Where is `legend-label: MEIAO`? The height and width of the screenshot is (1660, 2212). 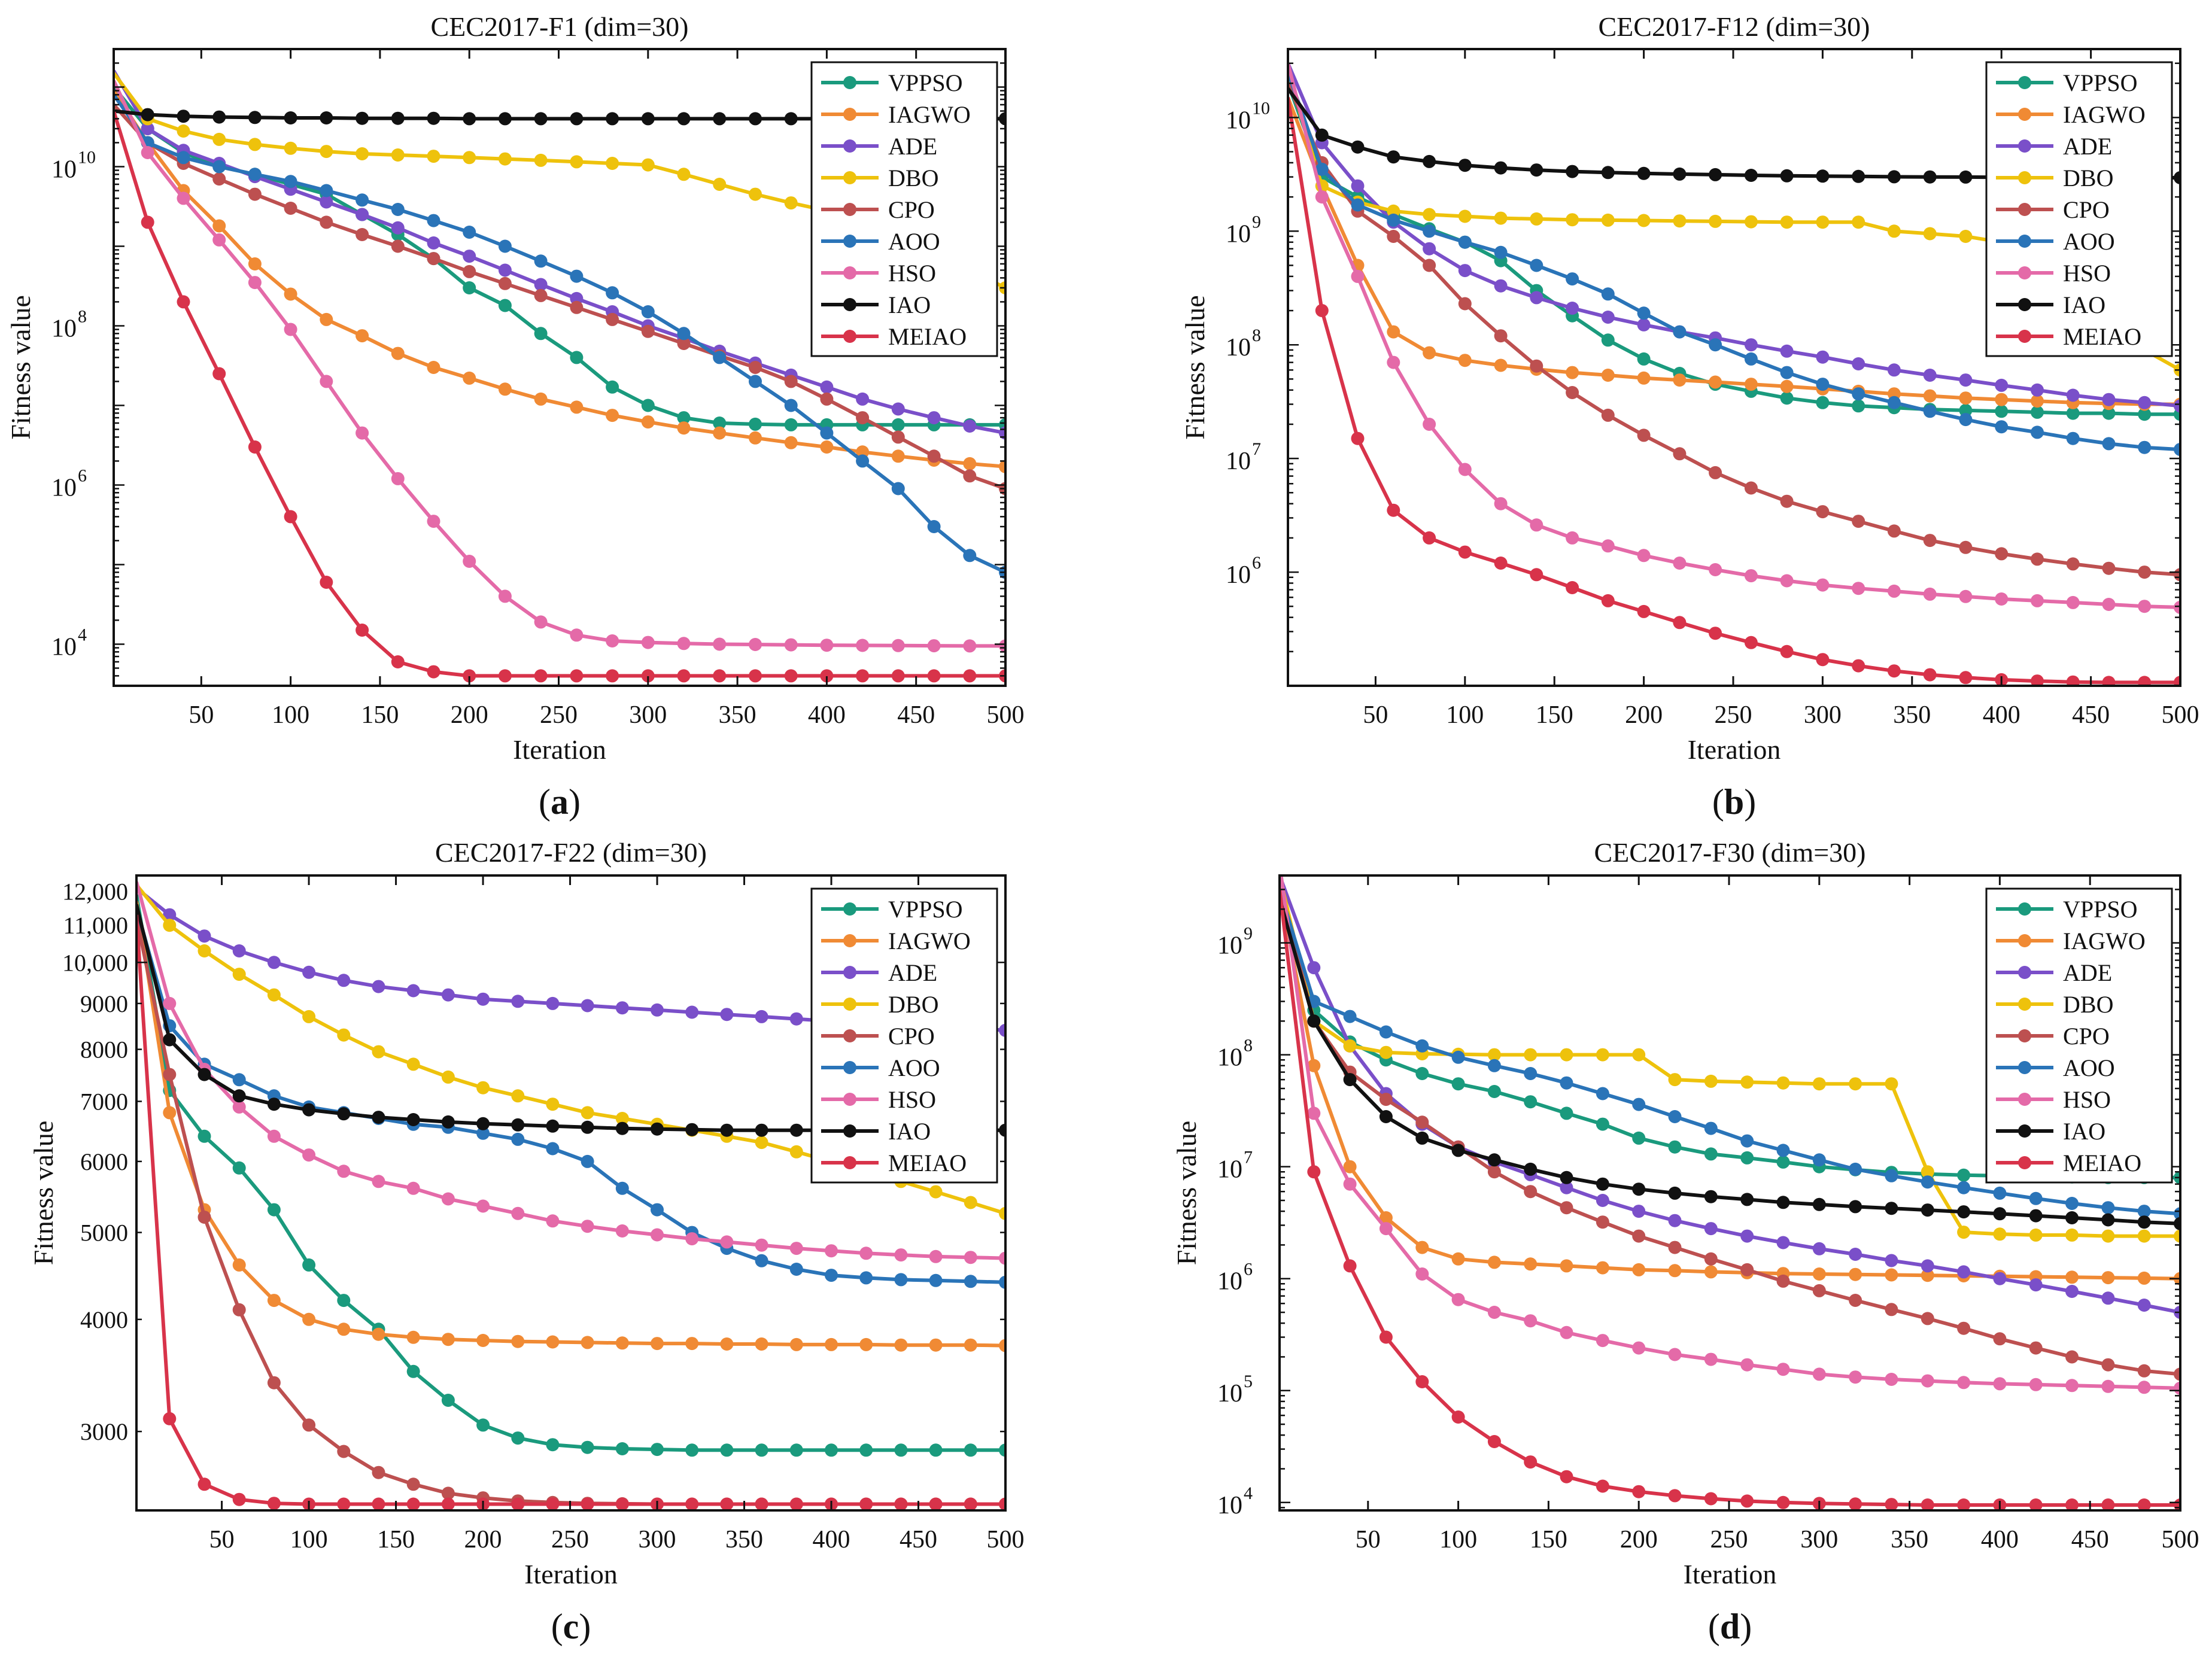
legend-label: MEIAO is located at coordinates (927, 336).